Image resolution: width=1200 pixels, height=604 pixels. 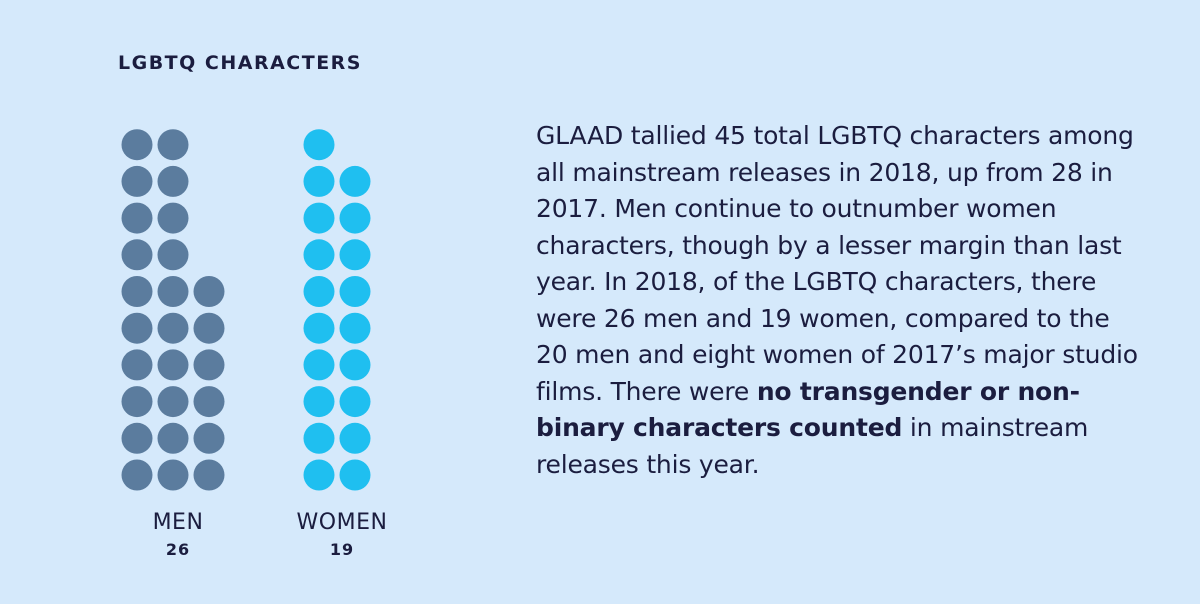 What do you see at coordinates (240, 63) in the screenshot?
I see `chart-title: LGBTQ CHARACTERS` at bounding box center [240, 63].